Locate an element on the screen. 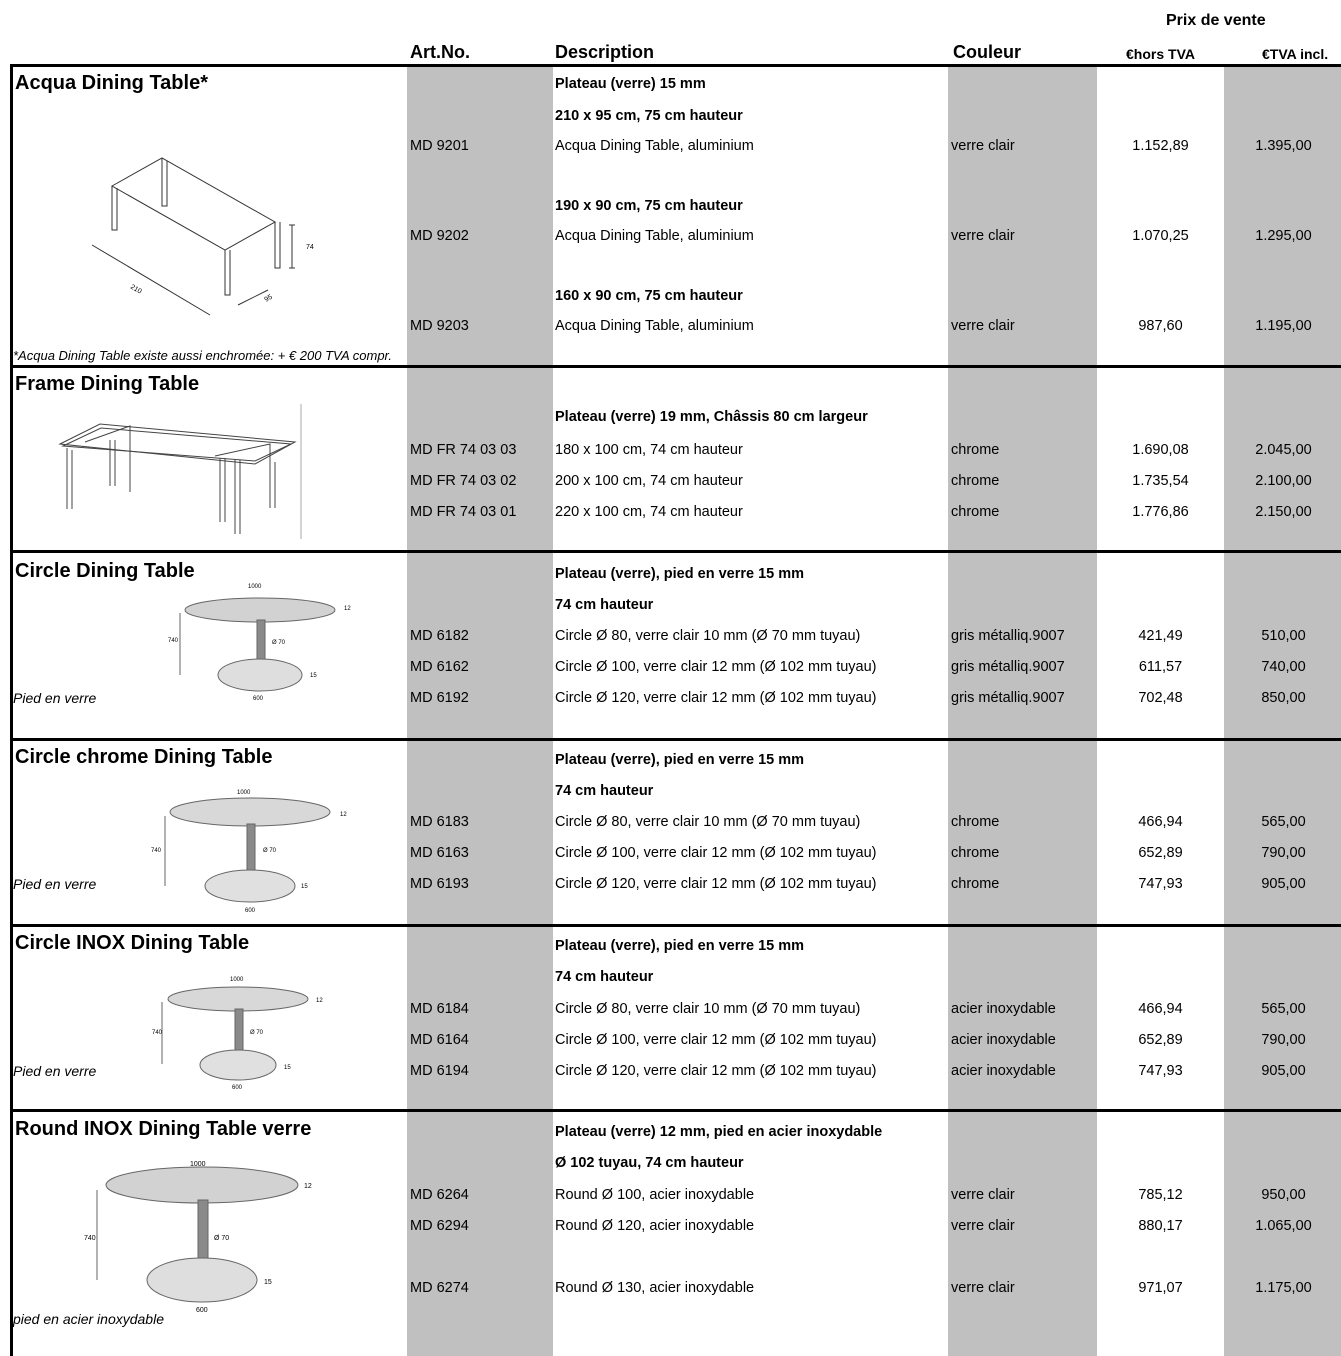 The width and height of the screenshot is (1341, 1356). art-no: MD 6164 is located at coordinates (439, 1040).